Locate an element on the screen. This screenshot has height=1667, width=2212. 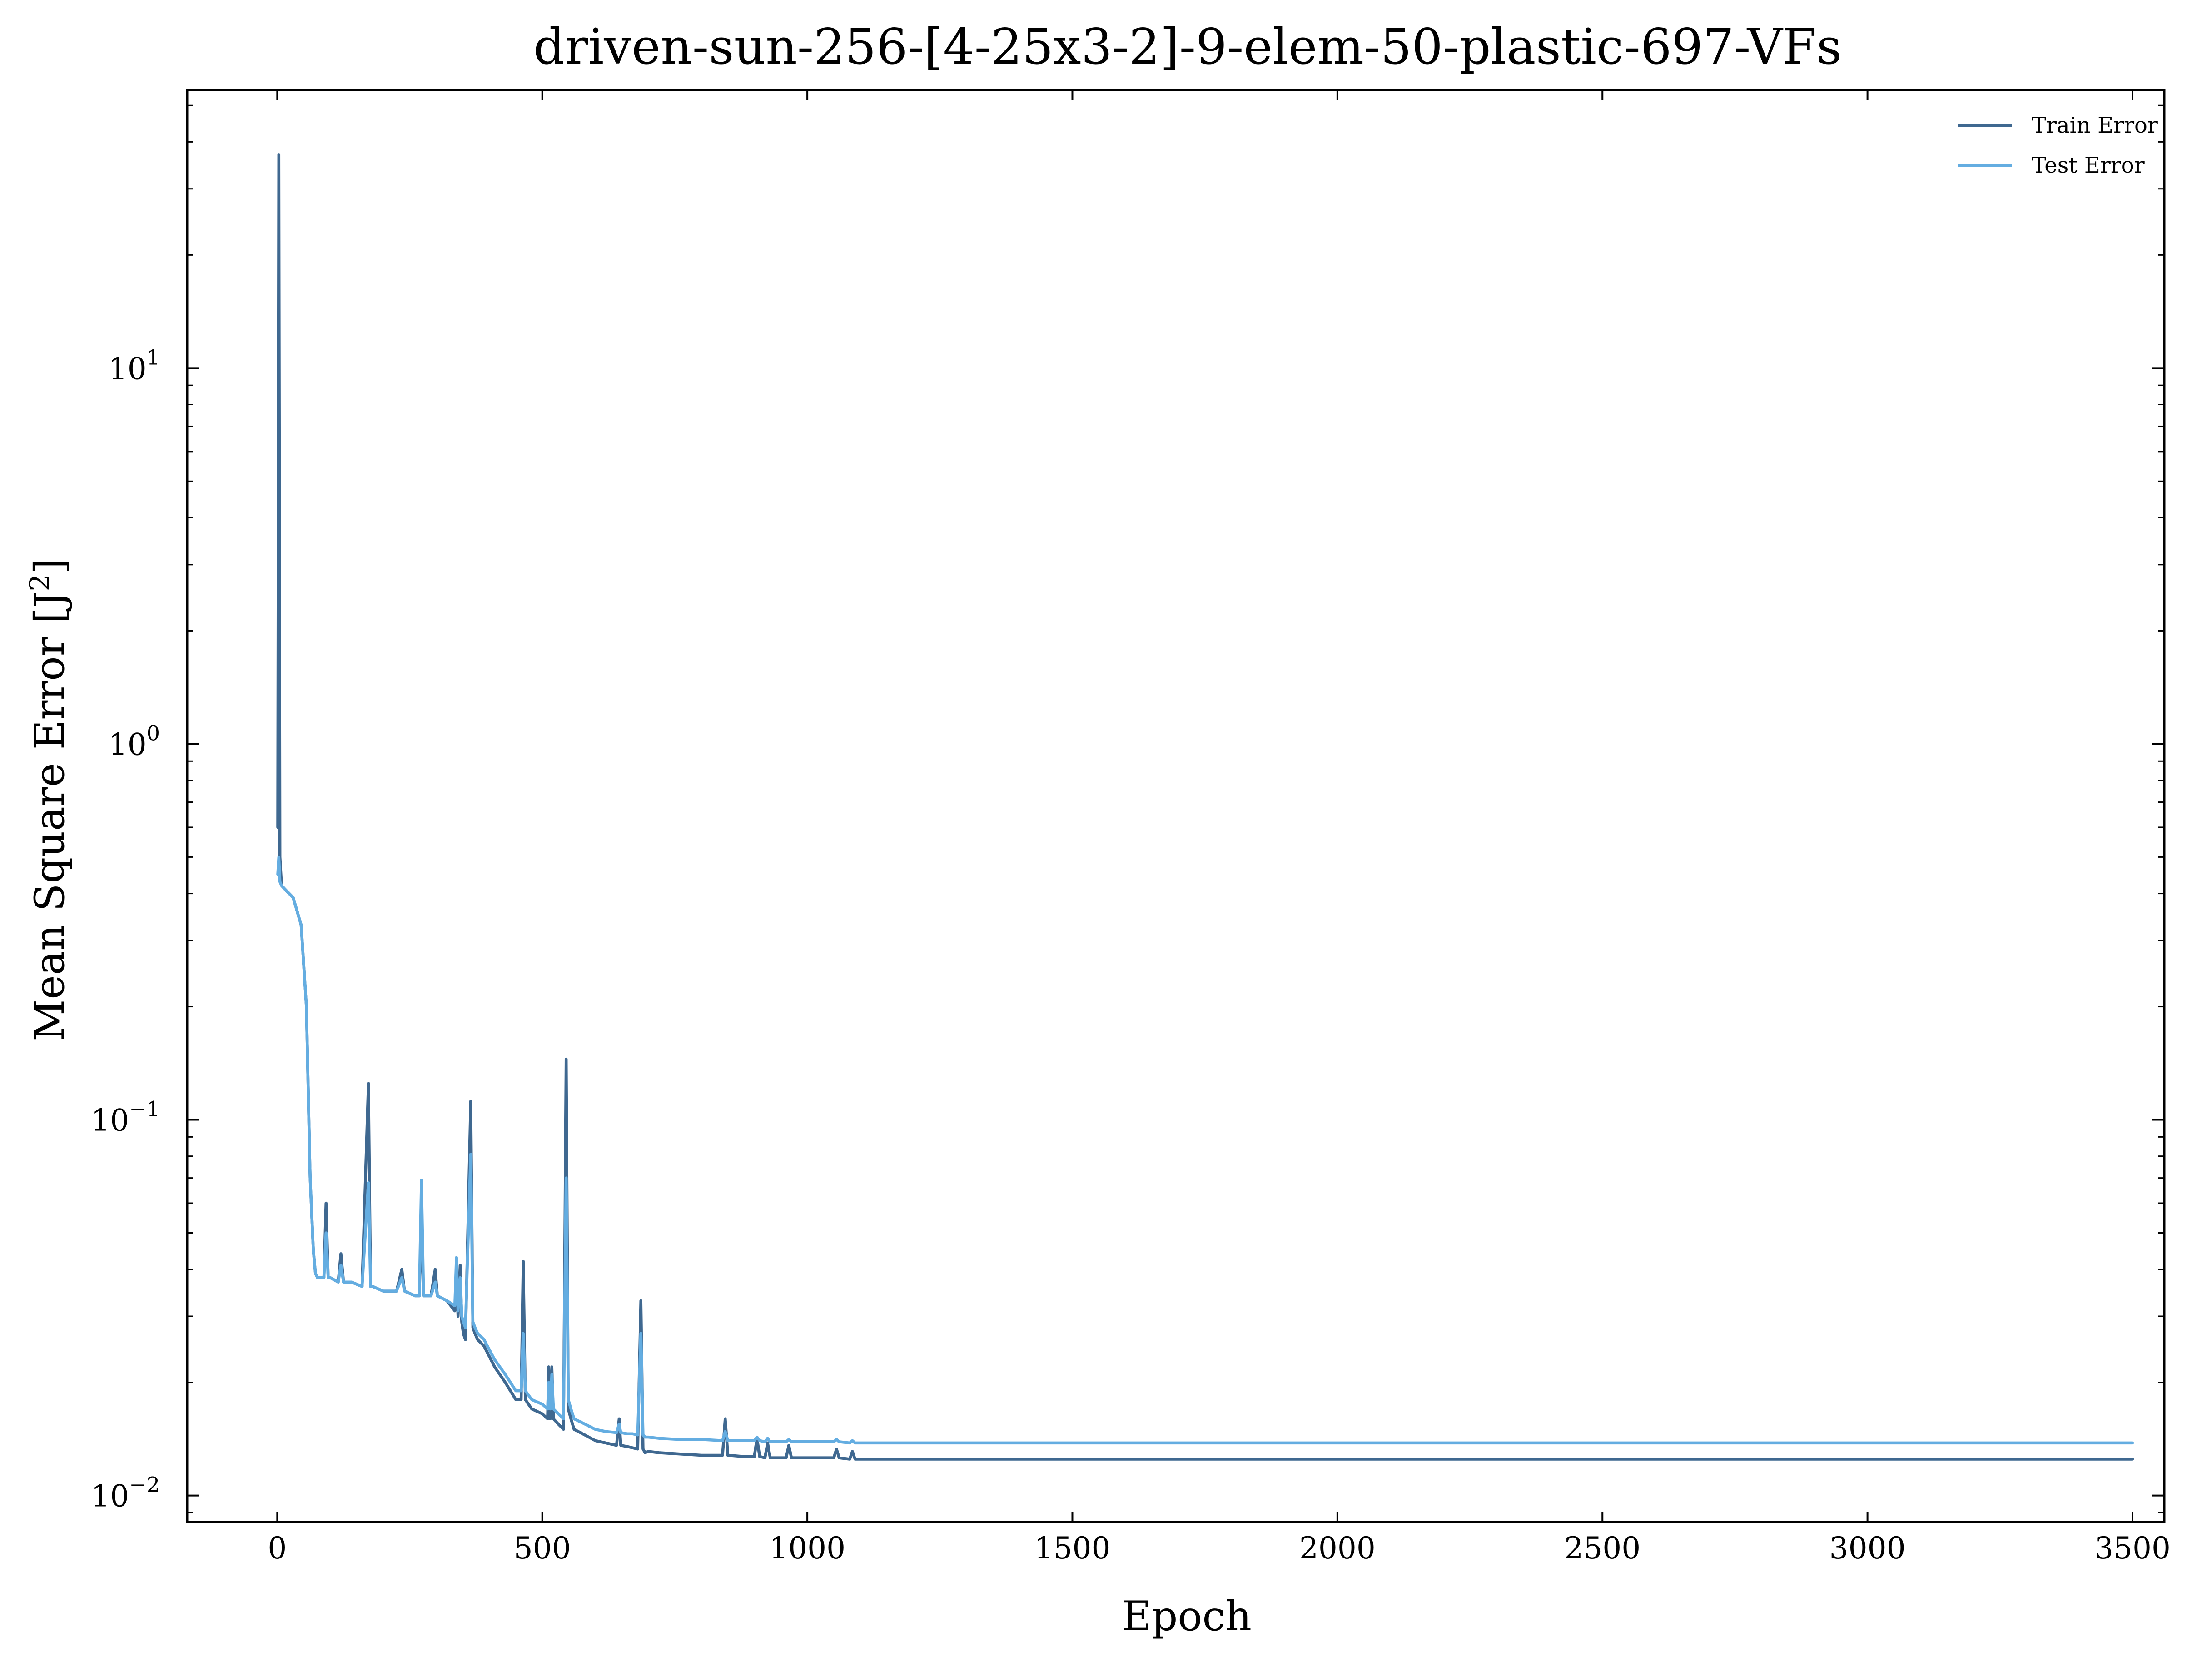
x-tick-label: 500 is located at coordinates (542, 1548).